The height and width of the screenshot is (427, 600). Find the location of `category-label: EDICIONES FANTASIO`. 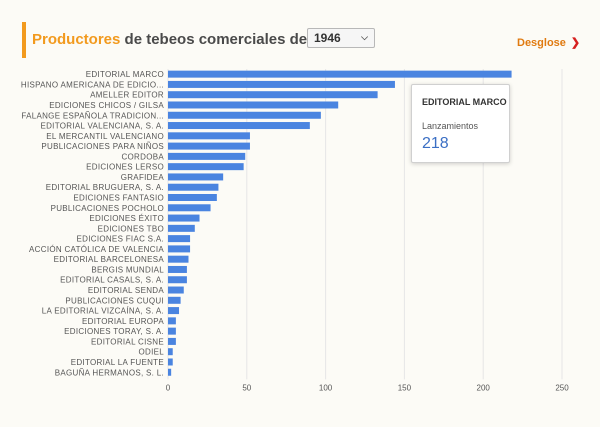

category-label: EDICIONES FANTASIO is located at coordinates (118, 198).